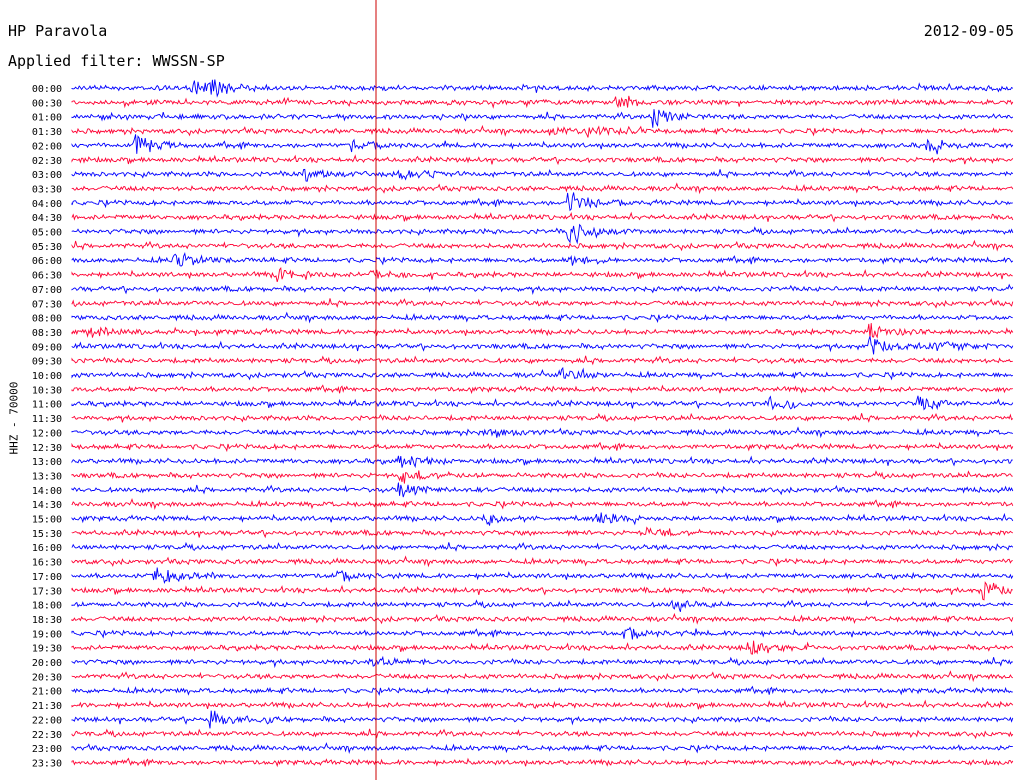  What do you see at coordinates (47, 304) in the screenshot?
I see `row-label: 07:30` at bounding box center [47, 304].